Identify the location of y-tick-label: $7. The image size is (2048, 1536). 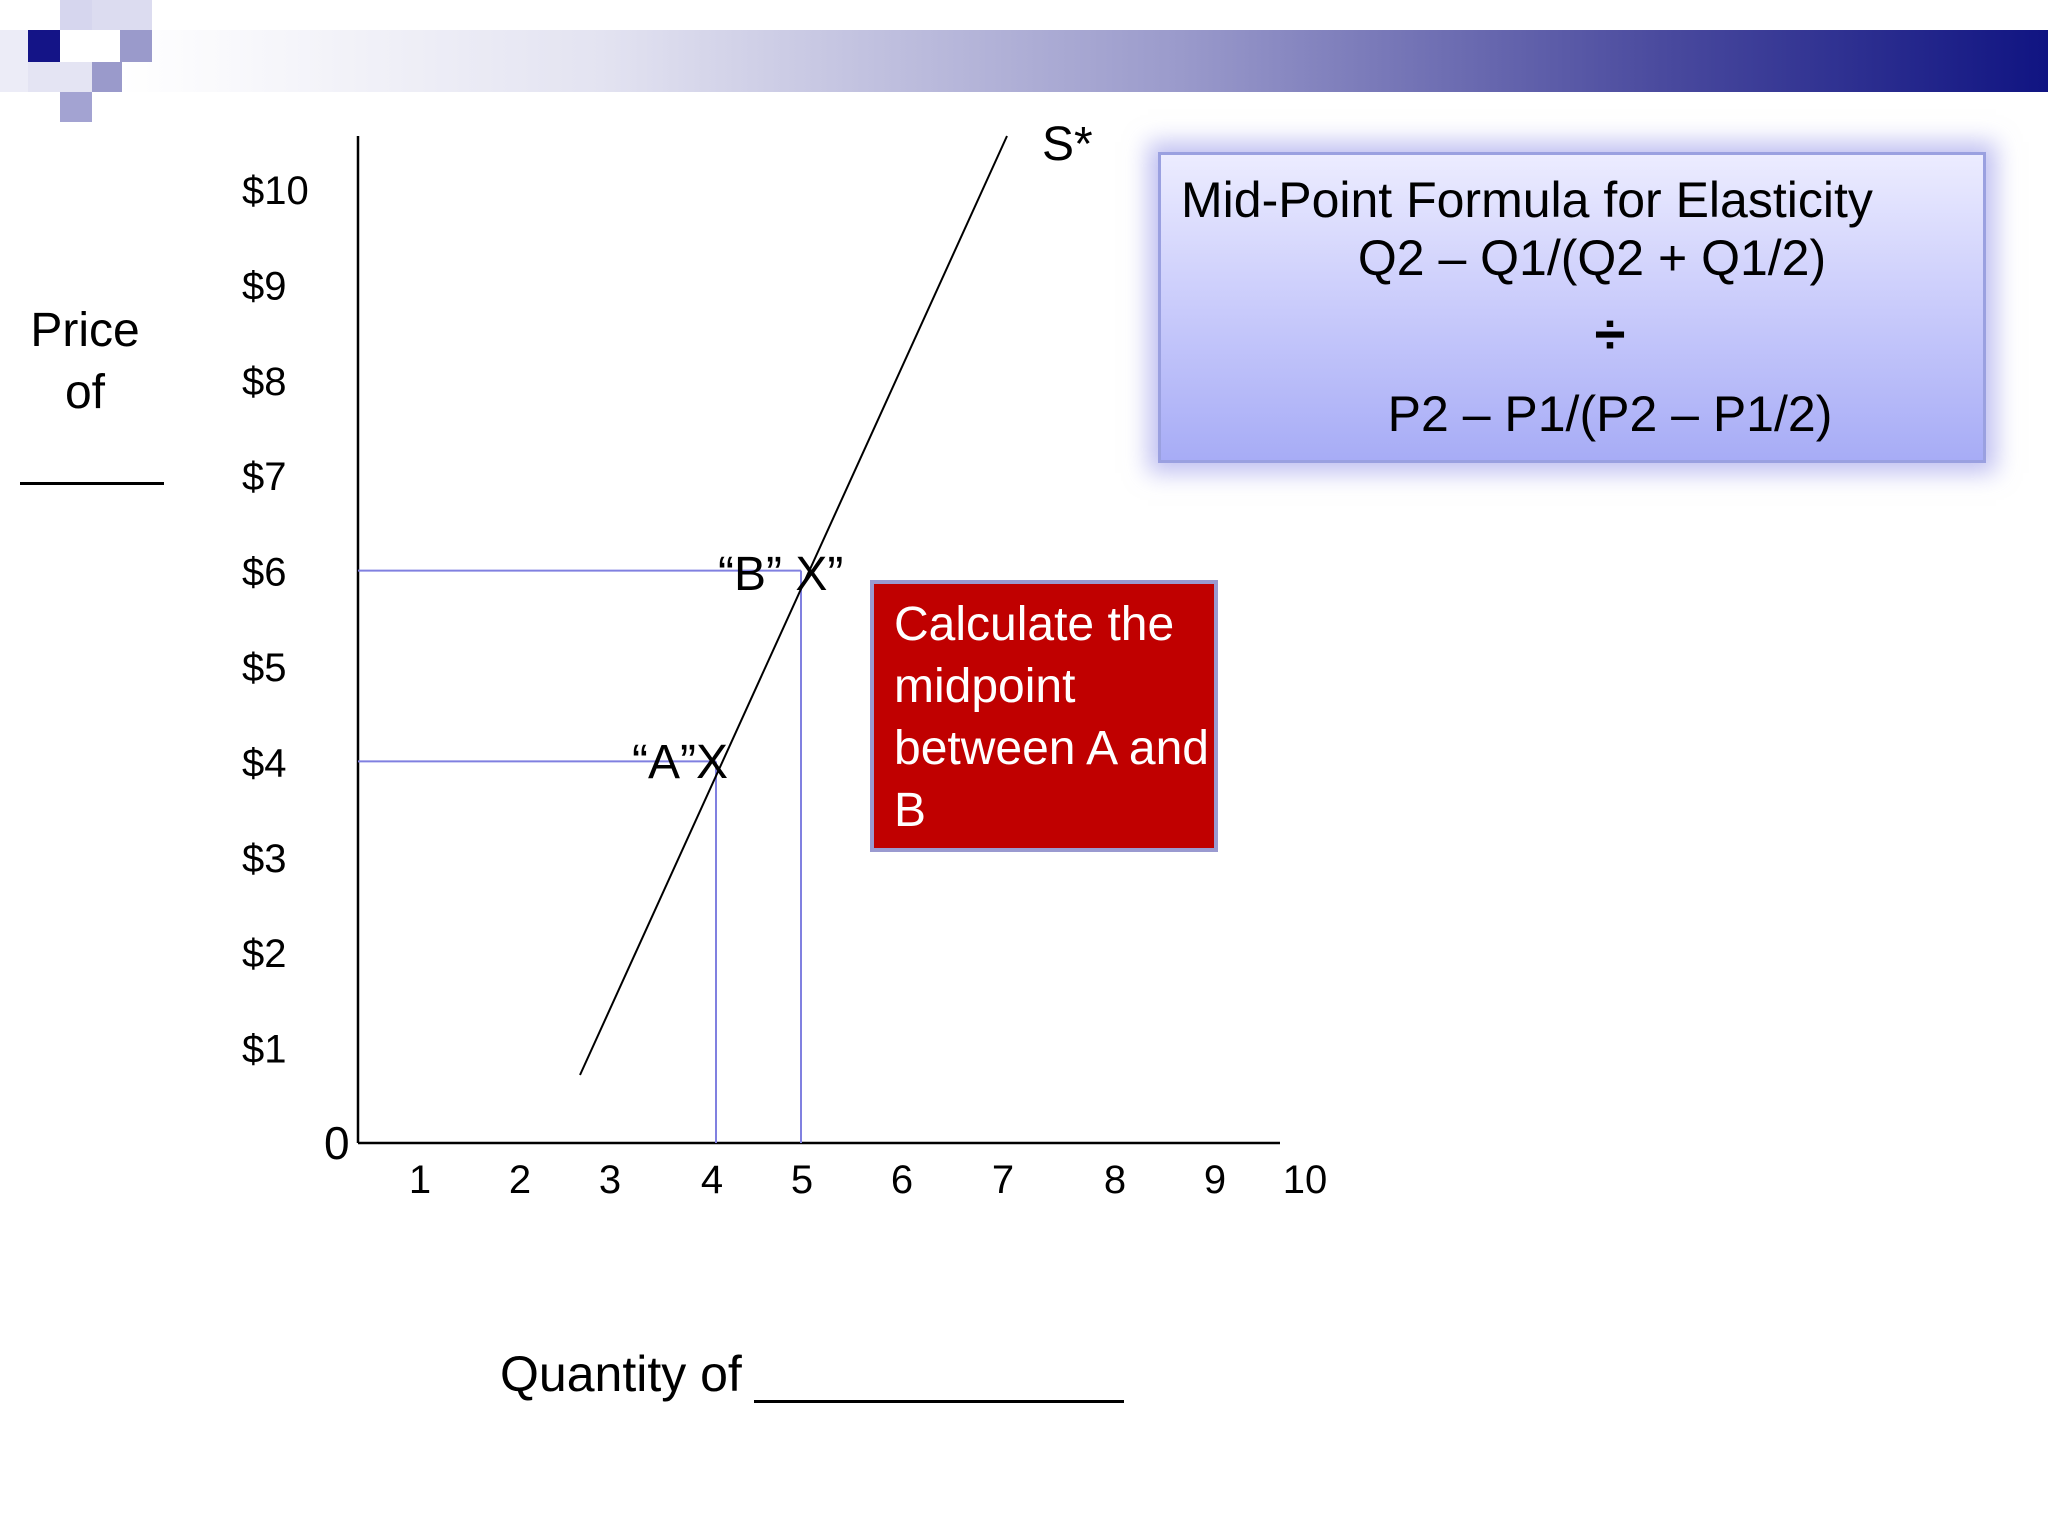
(264, 477).